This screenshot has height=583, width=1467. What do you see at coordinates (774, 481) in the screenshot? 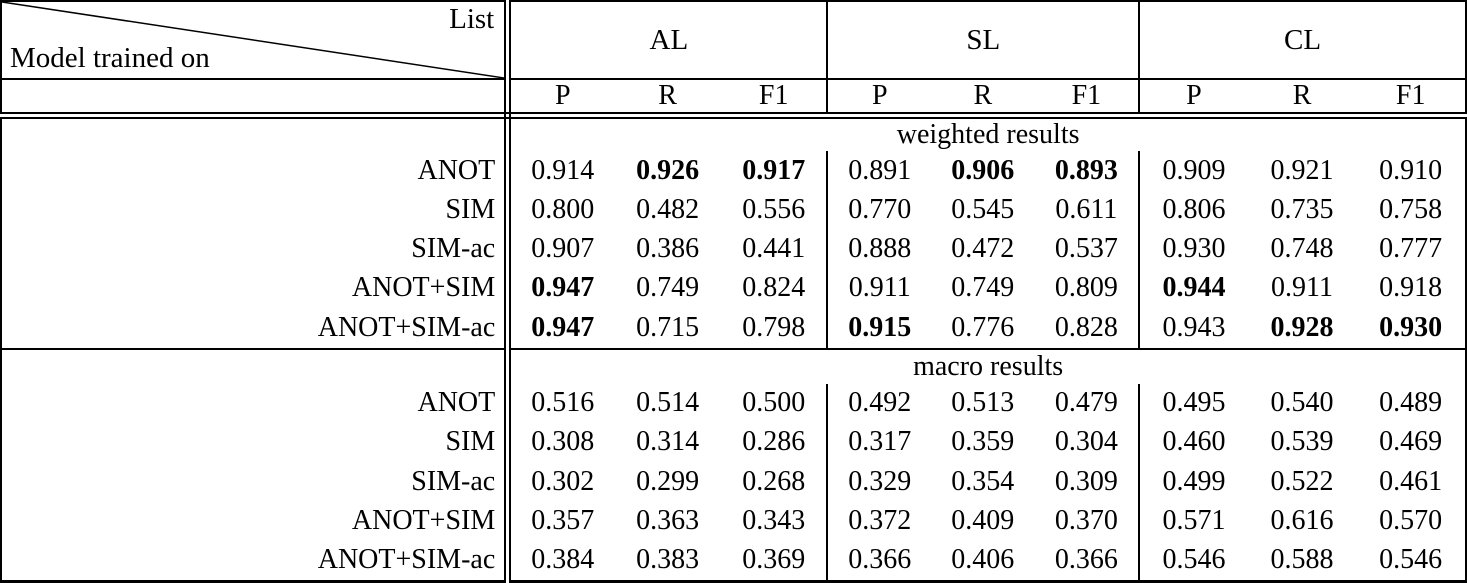
I see `value-cell: 0.268` at bounding box center [774, 481].